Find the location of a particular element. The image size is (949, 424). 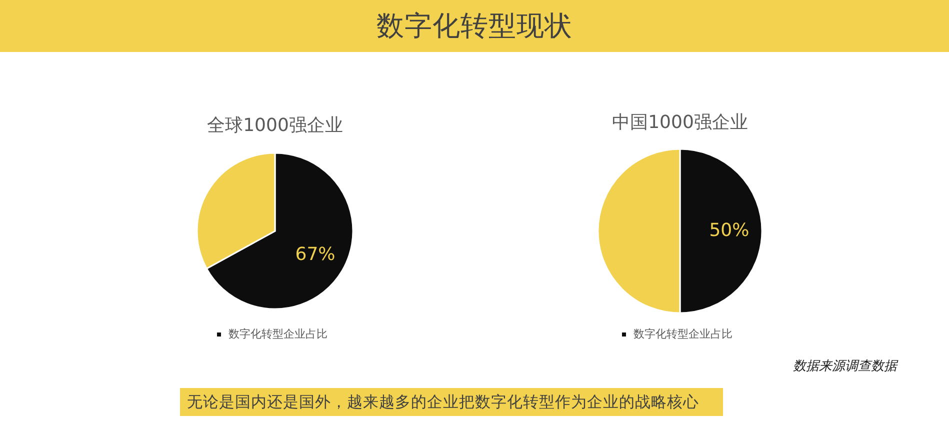

data-label: 67% is located at coordinates (315, 254).